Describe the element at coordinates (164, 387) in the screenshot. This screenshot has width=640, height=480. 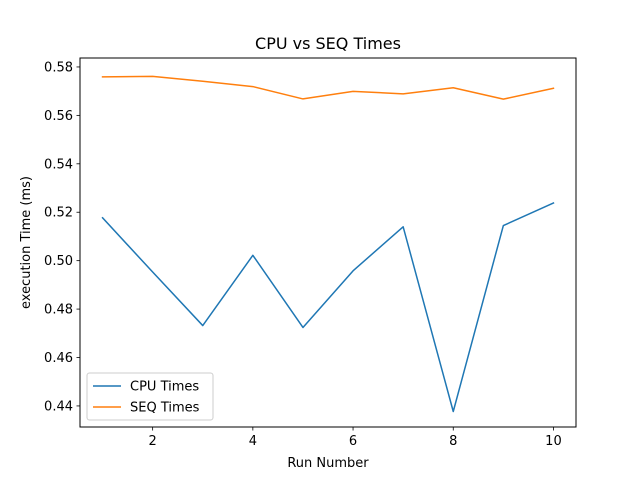
I see `legend-label: CPU Times` at that location.